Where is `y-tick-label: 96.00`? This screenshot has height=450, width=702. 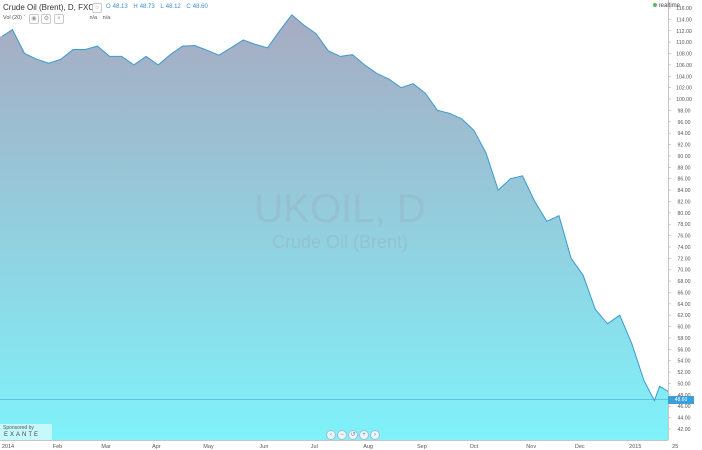
y-tick-label: 96.00 is located at coordinates (684, 123).